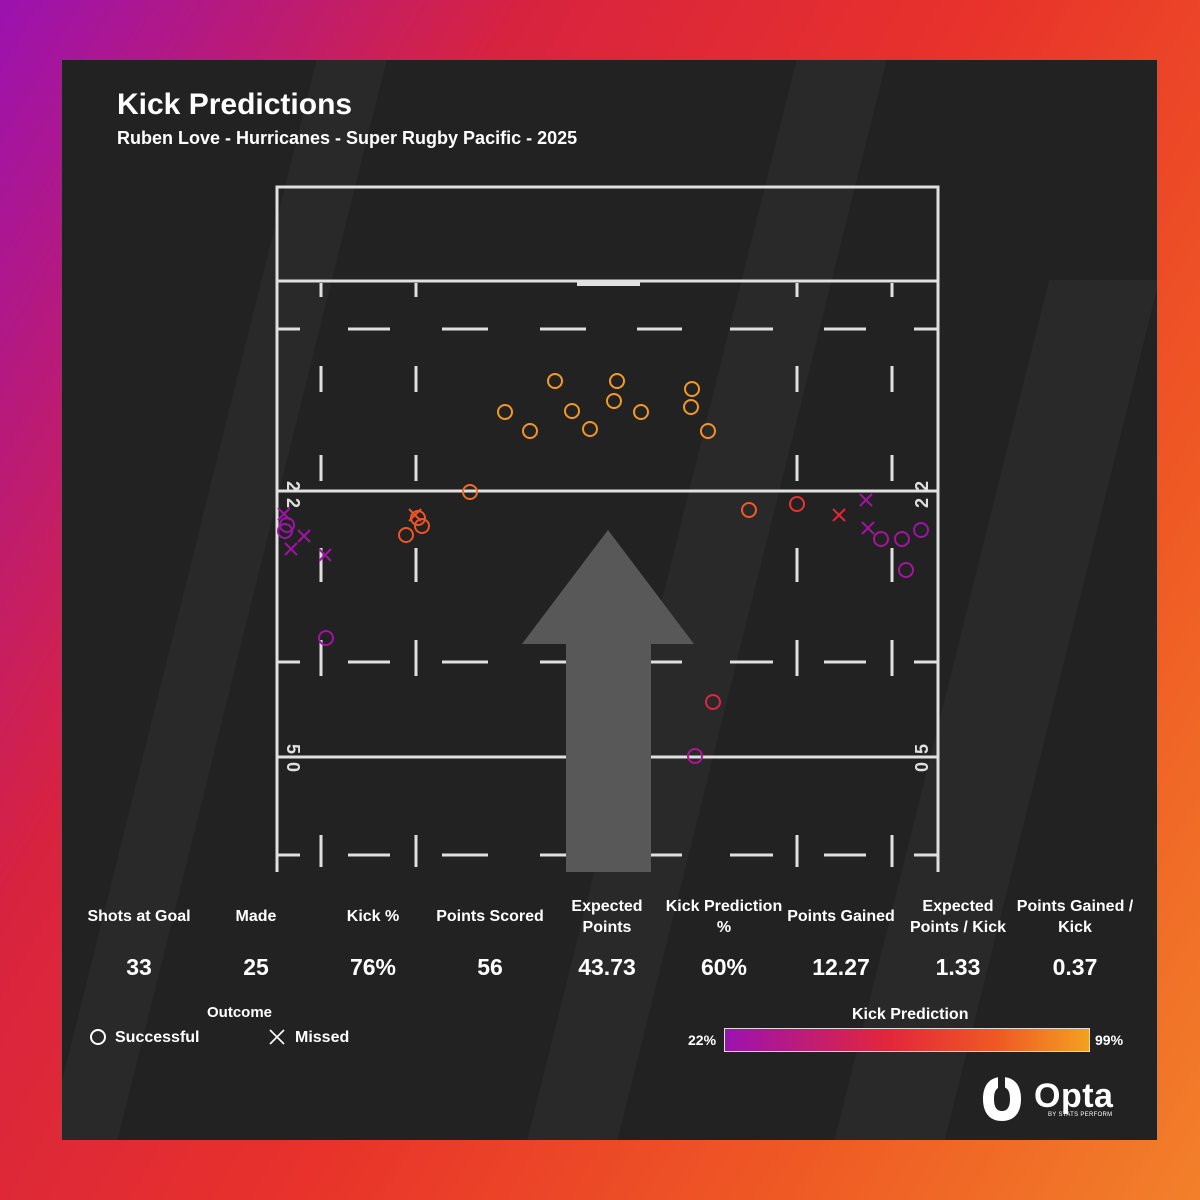 This screenshot has width=1200, height=1200. What do you see at coordinates (98, 1037) in the screenshot?
I see `successful-legend-icon` at bounding box center [98, 1037].